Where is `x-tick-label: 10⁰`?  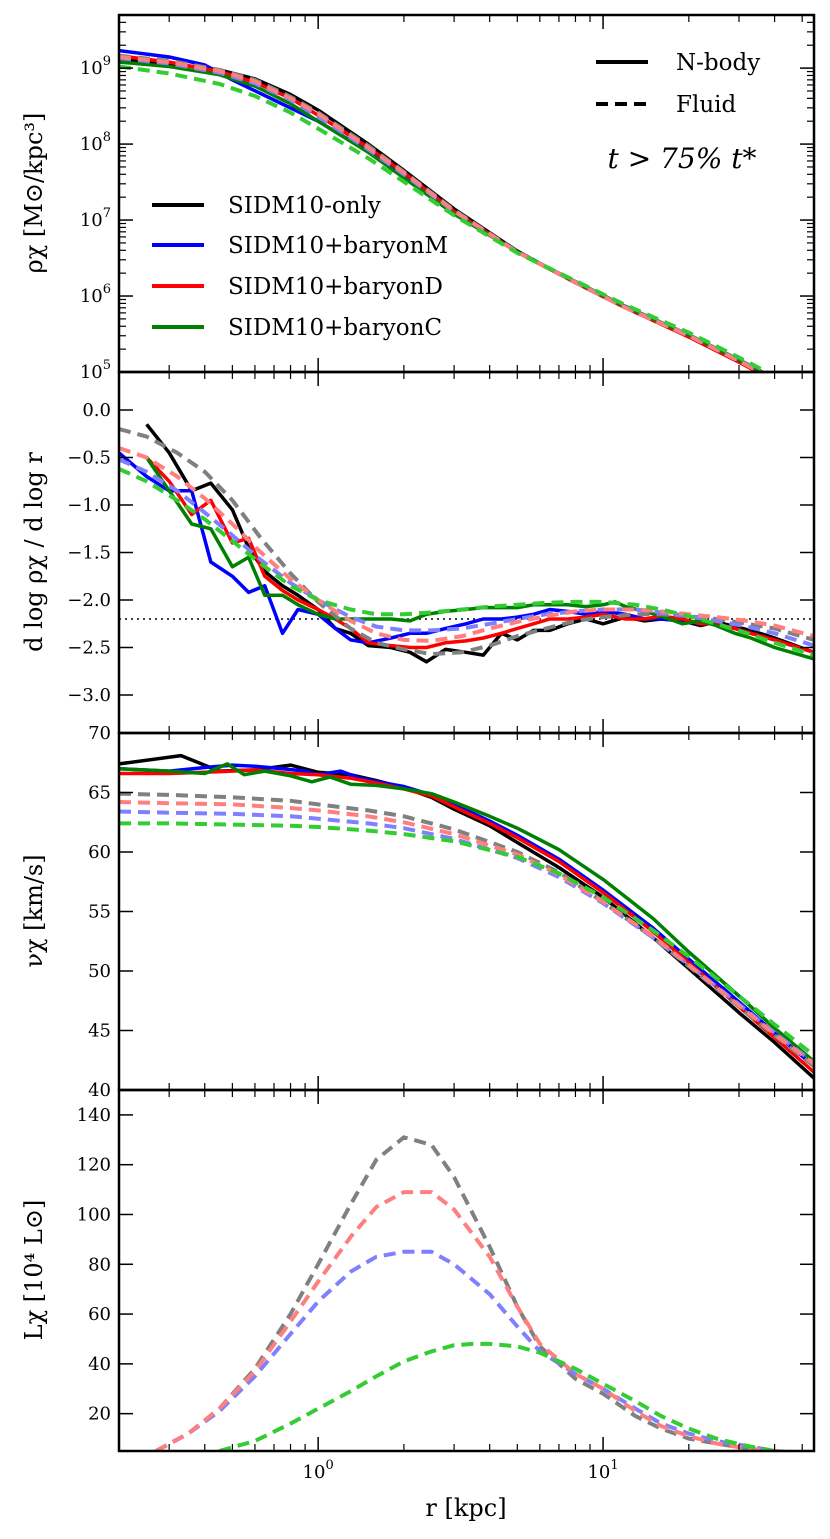
x-tick-label: 10⁰ is located at coordinates (318, 1470).